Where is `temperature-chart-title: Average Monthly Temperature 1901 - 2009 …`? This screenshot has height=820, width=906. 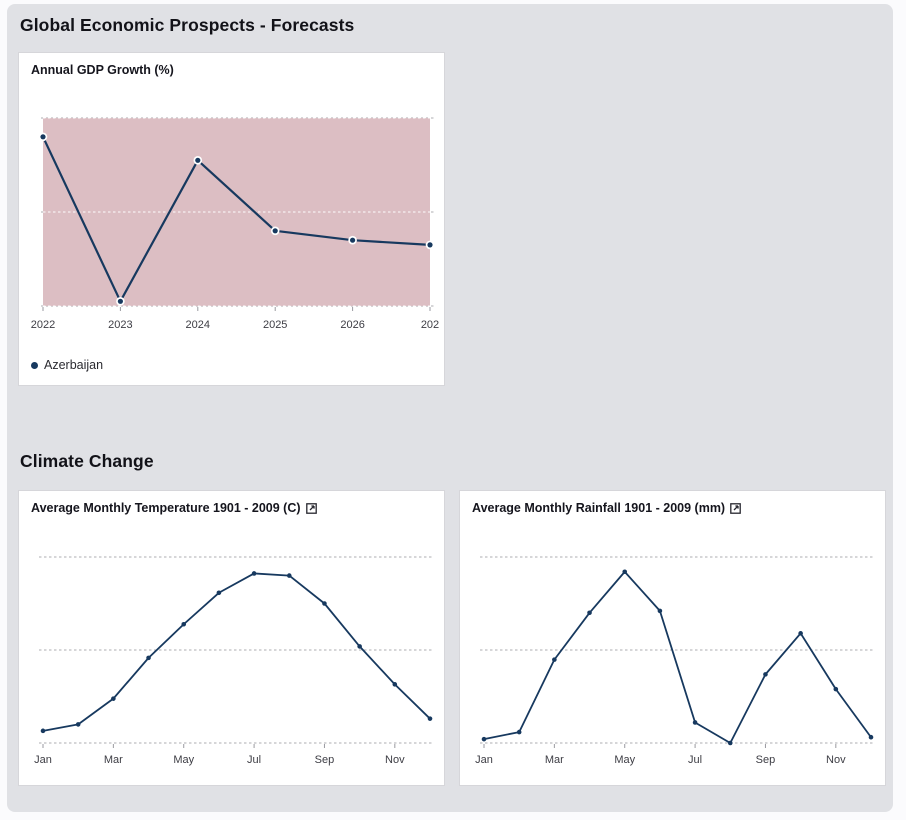 temperature-chart-title: Average Monthly Temperature 1901 - 2009 … is located at coordinates (174, 508).